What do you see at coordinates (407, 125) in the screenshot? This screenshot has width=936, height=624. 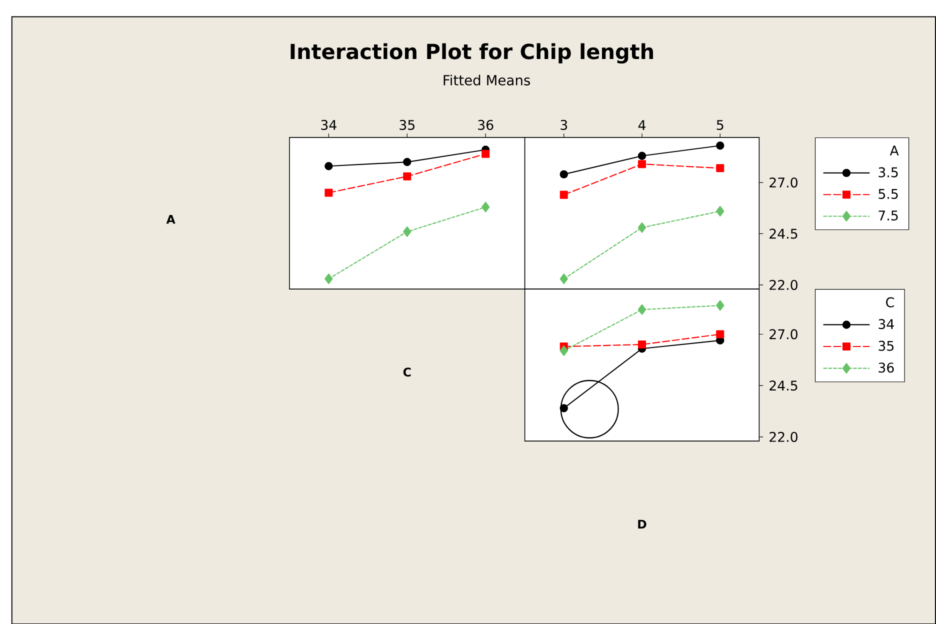 I see `x-tick-label: 35` at bounding box center [407, 125].